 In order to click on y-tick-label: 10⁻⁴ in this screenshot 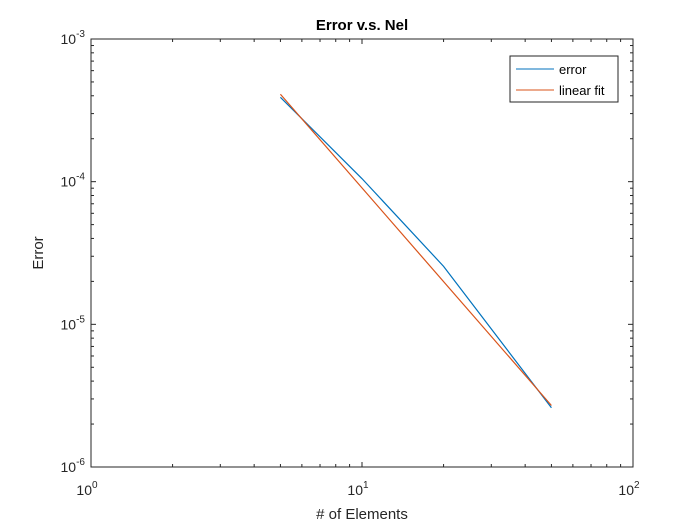, I will do `click(73, 181)`.